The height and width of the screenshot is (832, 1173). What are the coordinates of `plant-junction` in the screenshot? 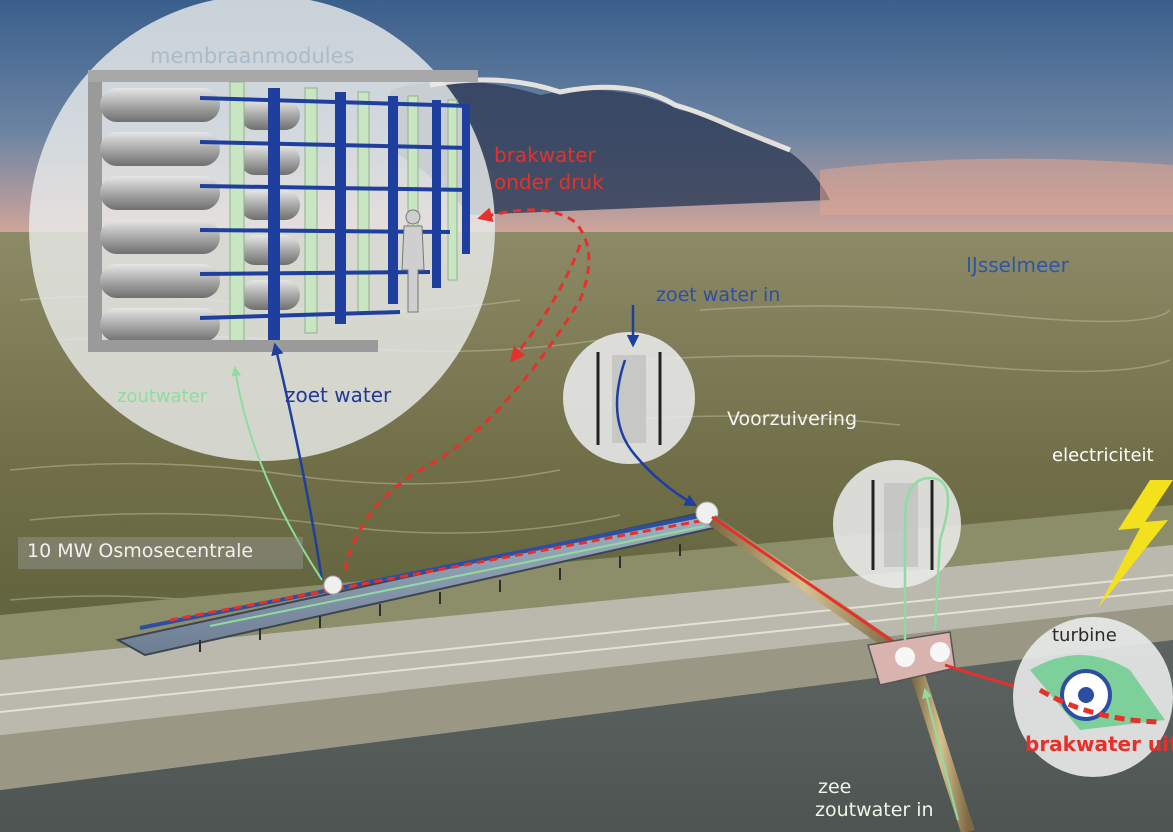 It's located at (333, 585).